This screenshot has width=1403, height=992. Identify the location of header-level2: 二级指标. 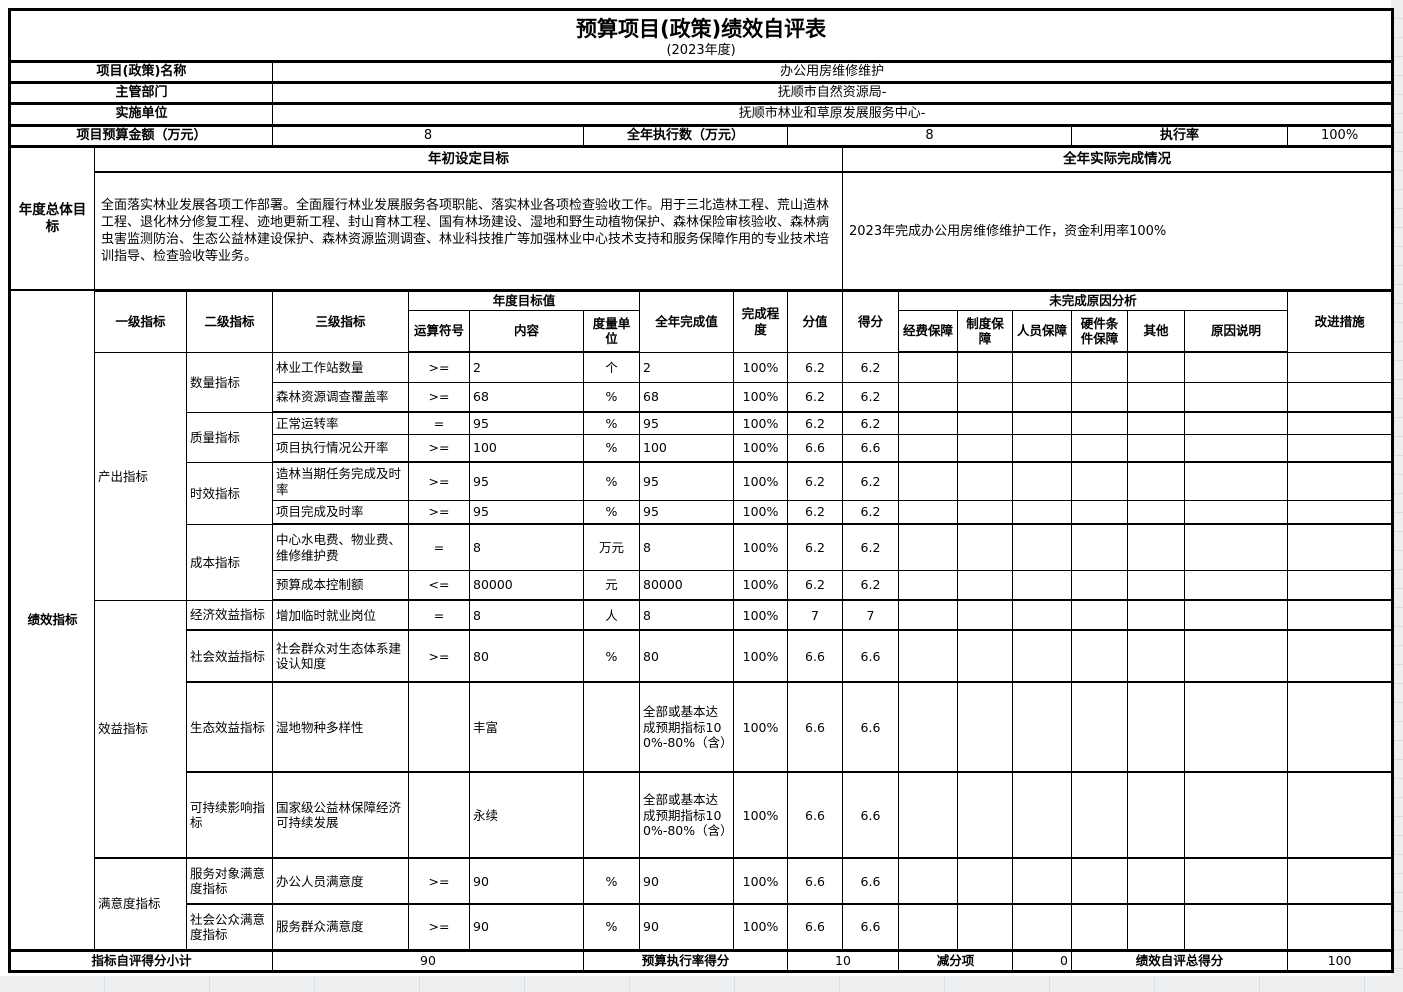
(229, 321).